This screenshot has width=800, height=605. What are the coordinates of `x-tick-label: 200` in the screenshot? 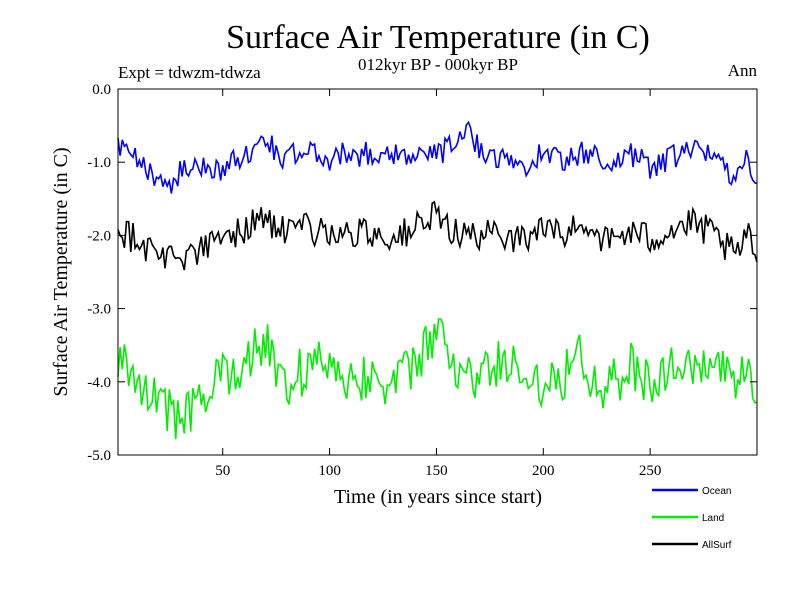 It's located at (543, 471).